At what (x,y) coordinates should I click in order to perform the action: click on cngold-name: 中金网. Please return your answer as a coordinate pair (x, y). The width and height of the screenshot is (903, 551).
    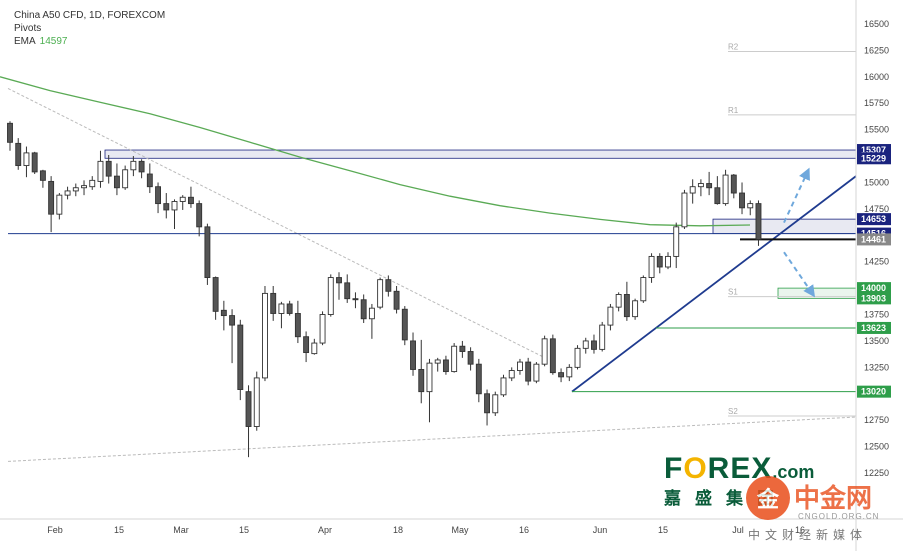
    Looking at the image, I should click on (833, 498).